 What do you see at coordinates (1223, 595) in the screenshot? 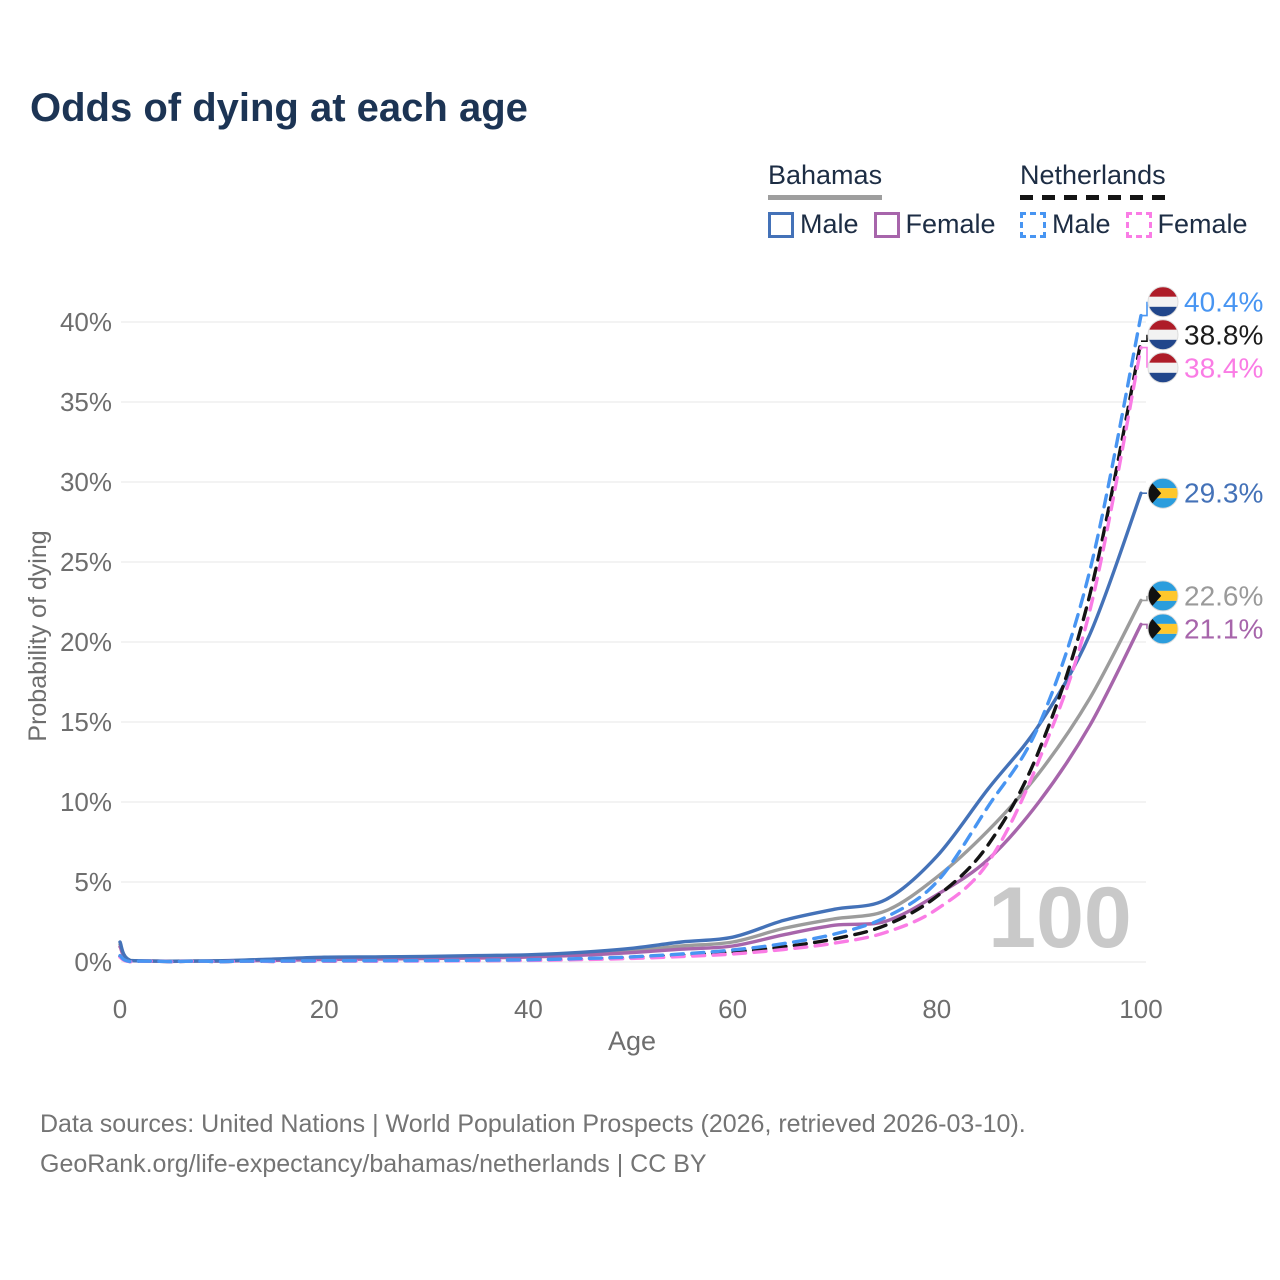
I see `end-label-bahamas-total: 22.6%` at bounding box center [1223, 595].